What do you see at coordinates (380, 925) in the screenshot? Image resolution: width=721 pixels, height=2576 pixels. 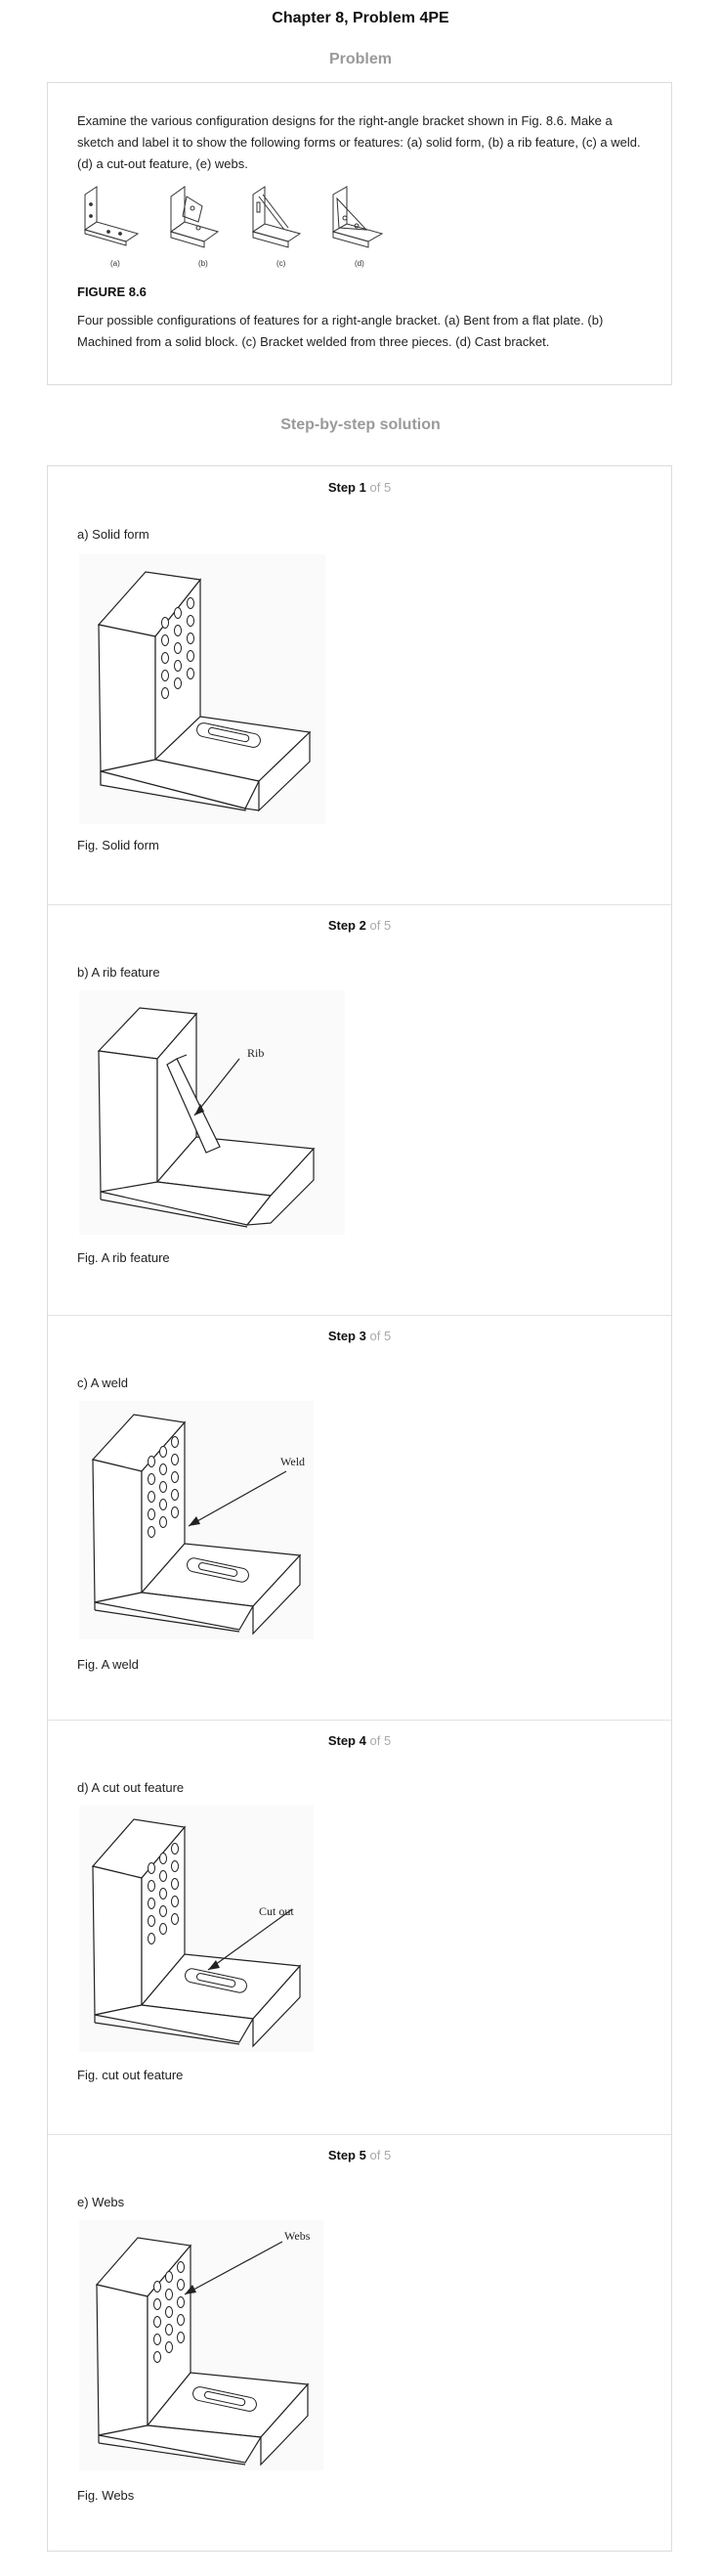 I see `step-2-total: of 5` at bounding box center [380, 925].